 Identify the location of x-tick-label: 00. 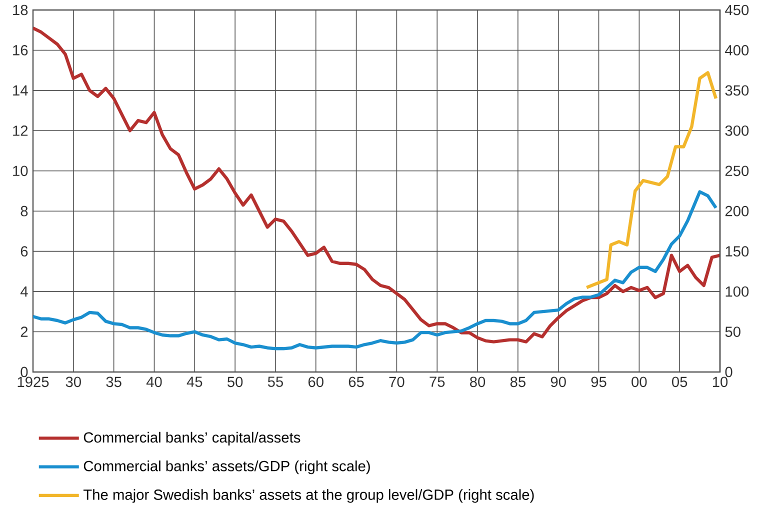
(639, 382).